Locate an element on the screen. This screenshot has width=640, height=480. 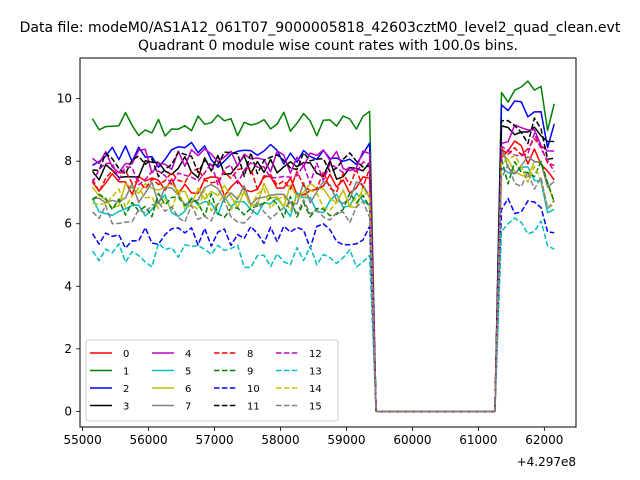
legend-label-0: 0 is located at coordinates (126, 354).